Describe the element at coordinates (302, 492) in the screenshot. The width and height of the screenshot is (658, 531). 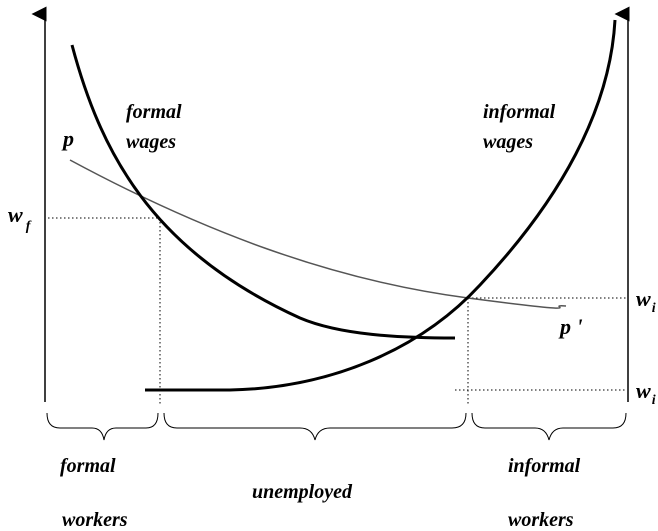
I see `label: unemployed` at that location.